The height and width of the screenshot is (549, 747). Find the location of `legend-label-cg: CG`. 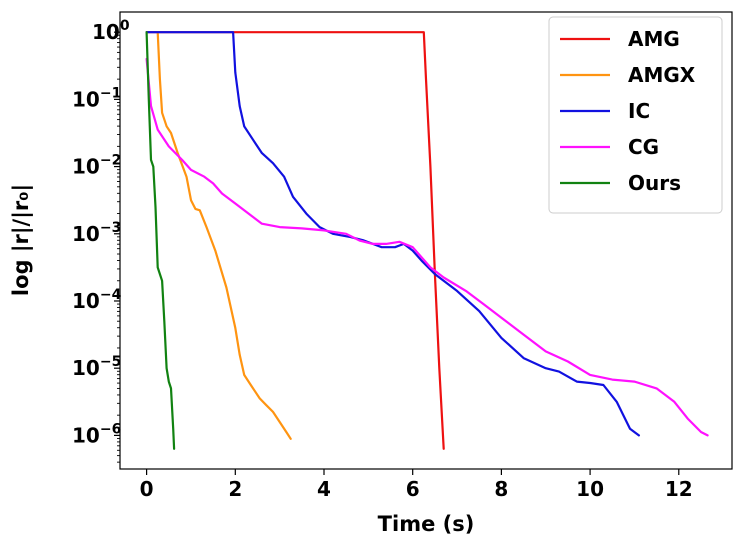

legend-label-cg: CG is located at coordinates (643, 147).